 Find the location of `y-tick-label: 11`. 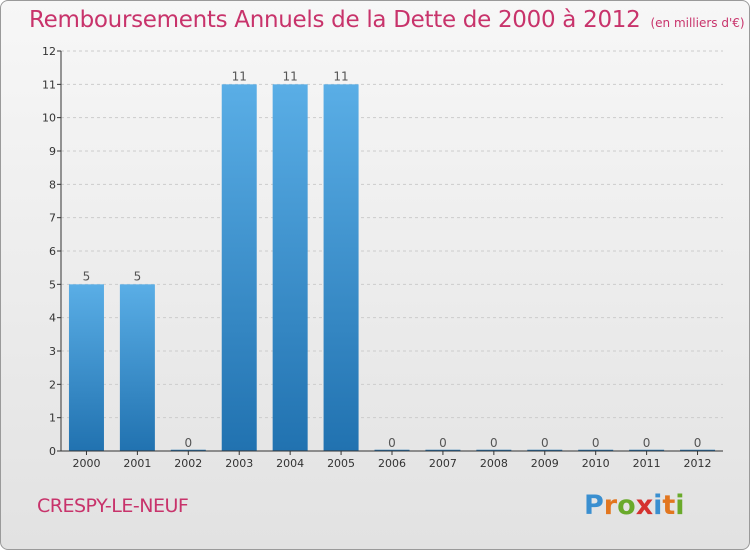

y-tick-label: 11 is located at coordinates (49, 84).